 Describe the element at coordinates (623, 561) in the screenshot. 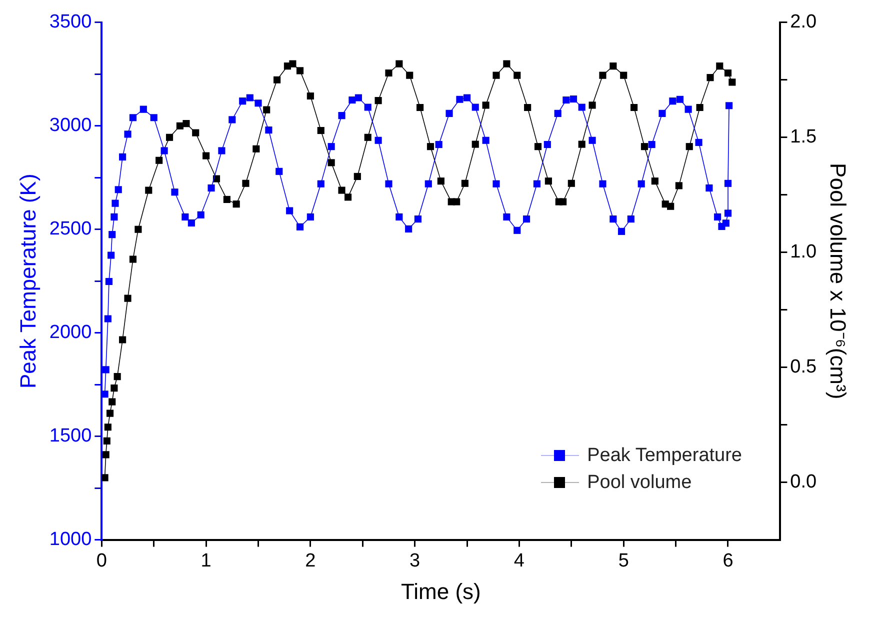

I see `x-tick-label: 5` at that location.